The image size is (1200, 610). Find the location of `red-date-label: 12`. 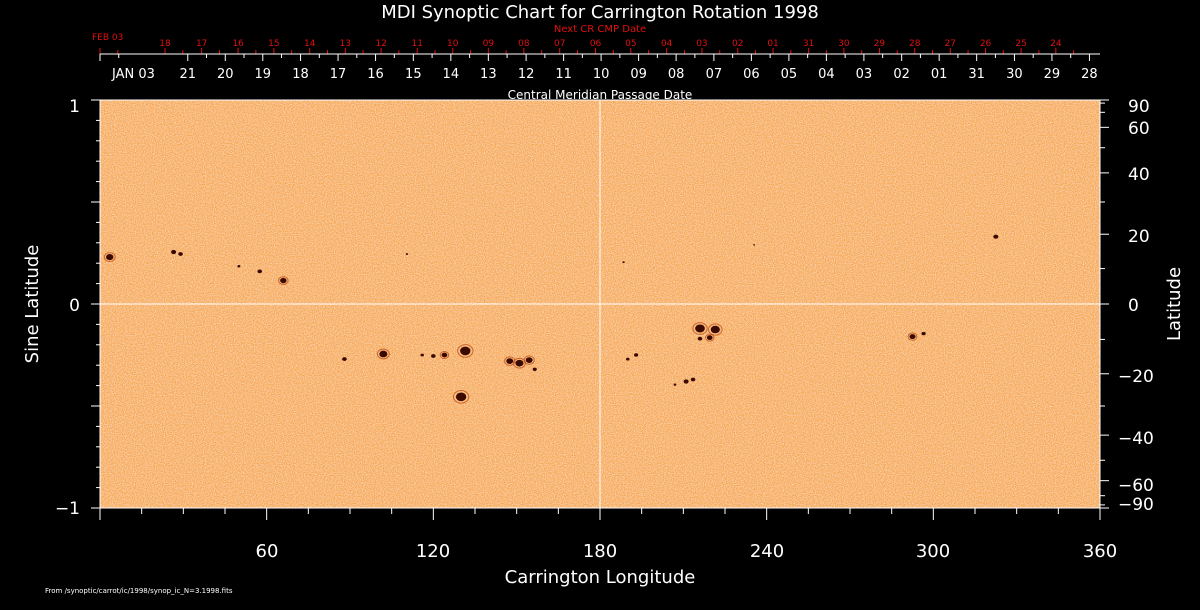

red-date-label: 12 is located at coordinates (380, 44).